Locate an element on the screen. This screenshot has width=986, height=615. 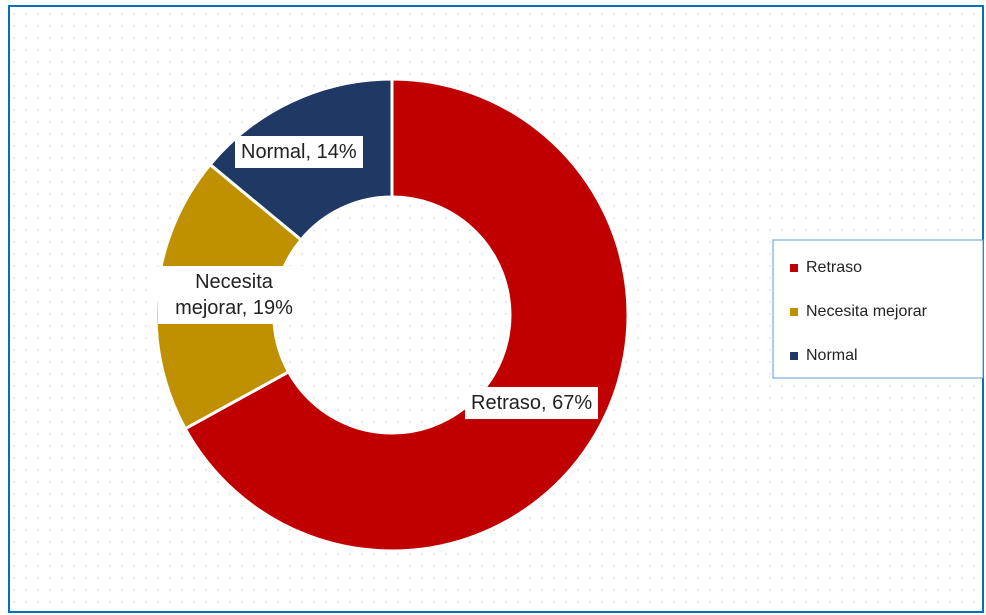
data-label: Necesita mejorar, 19% is located at coordinates (234, 295).